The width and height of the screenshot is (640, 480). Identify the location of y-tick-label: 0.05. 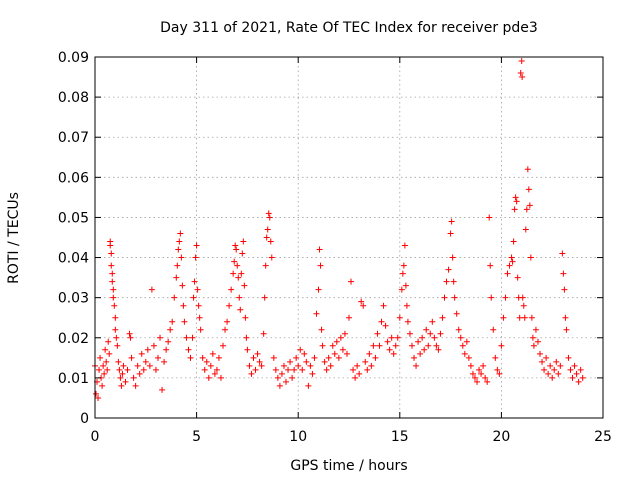
(73, 218).